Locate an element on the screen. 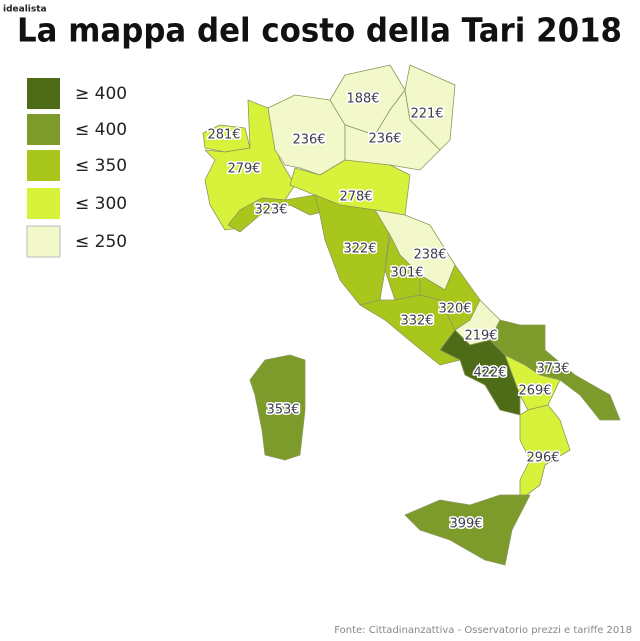 This screenshot has height=641, width=640. legend: ≥ 400 ≤ 400 ≤ 350 ≤ 300 ≤ 250 is located at coordinates (76, 168).